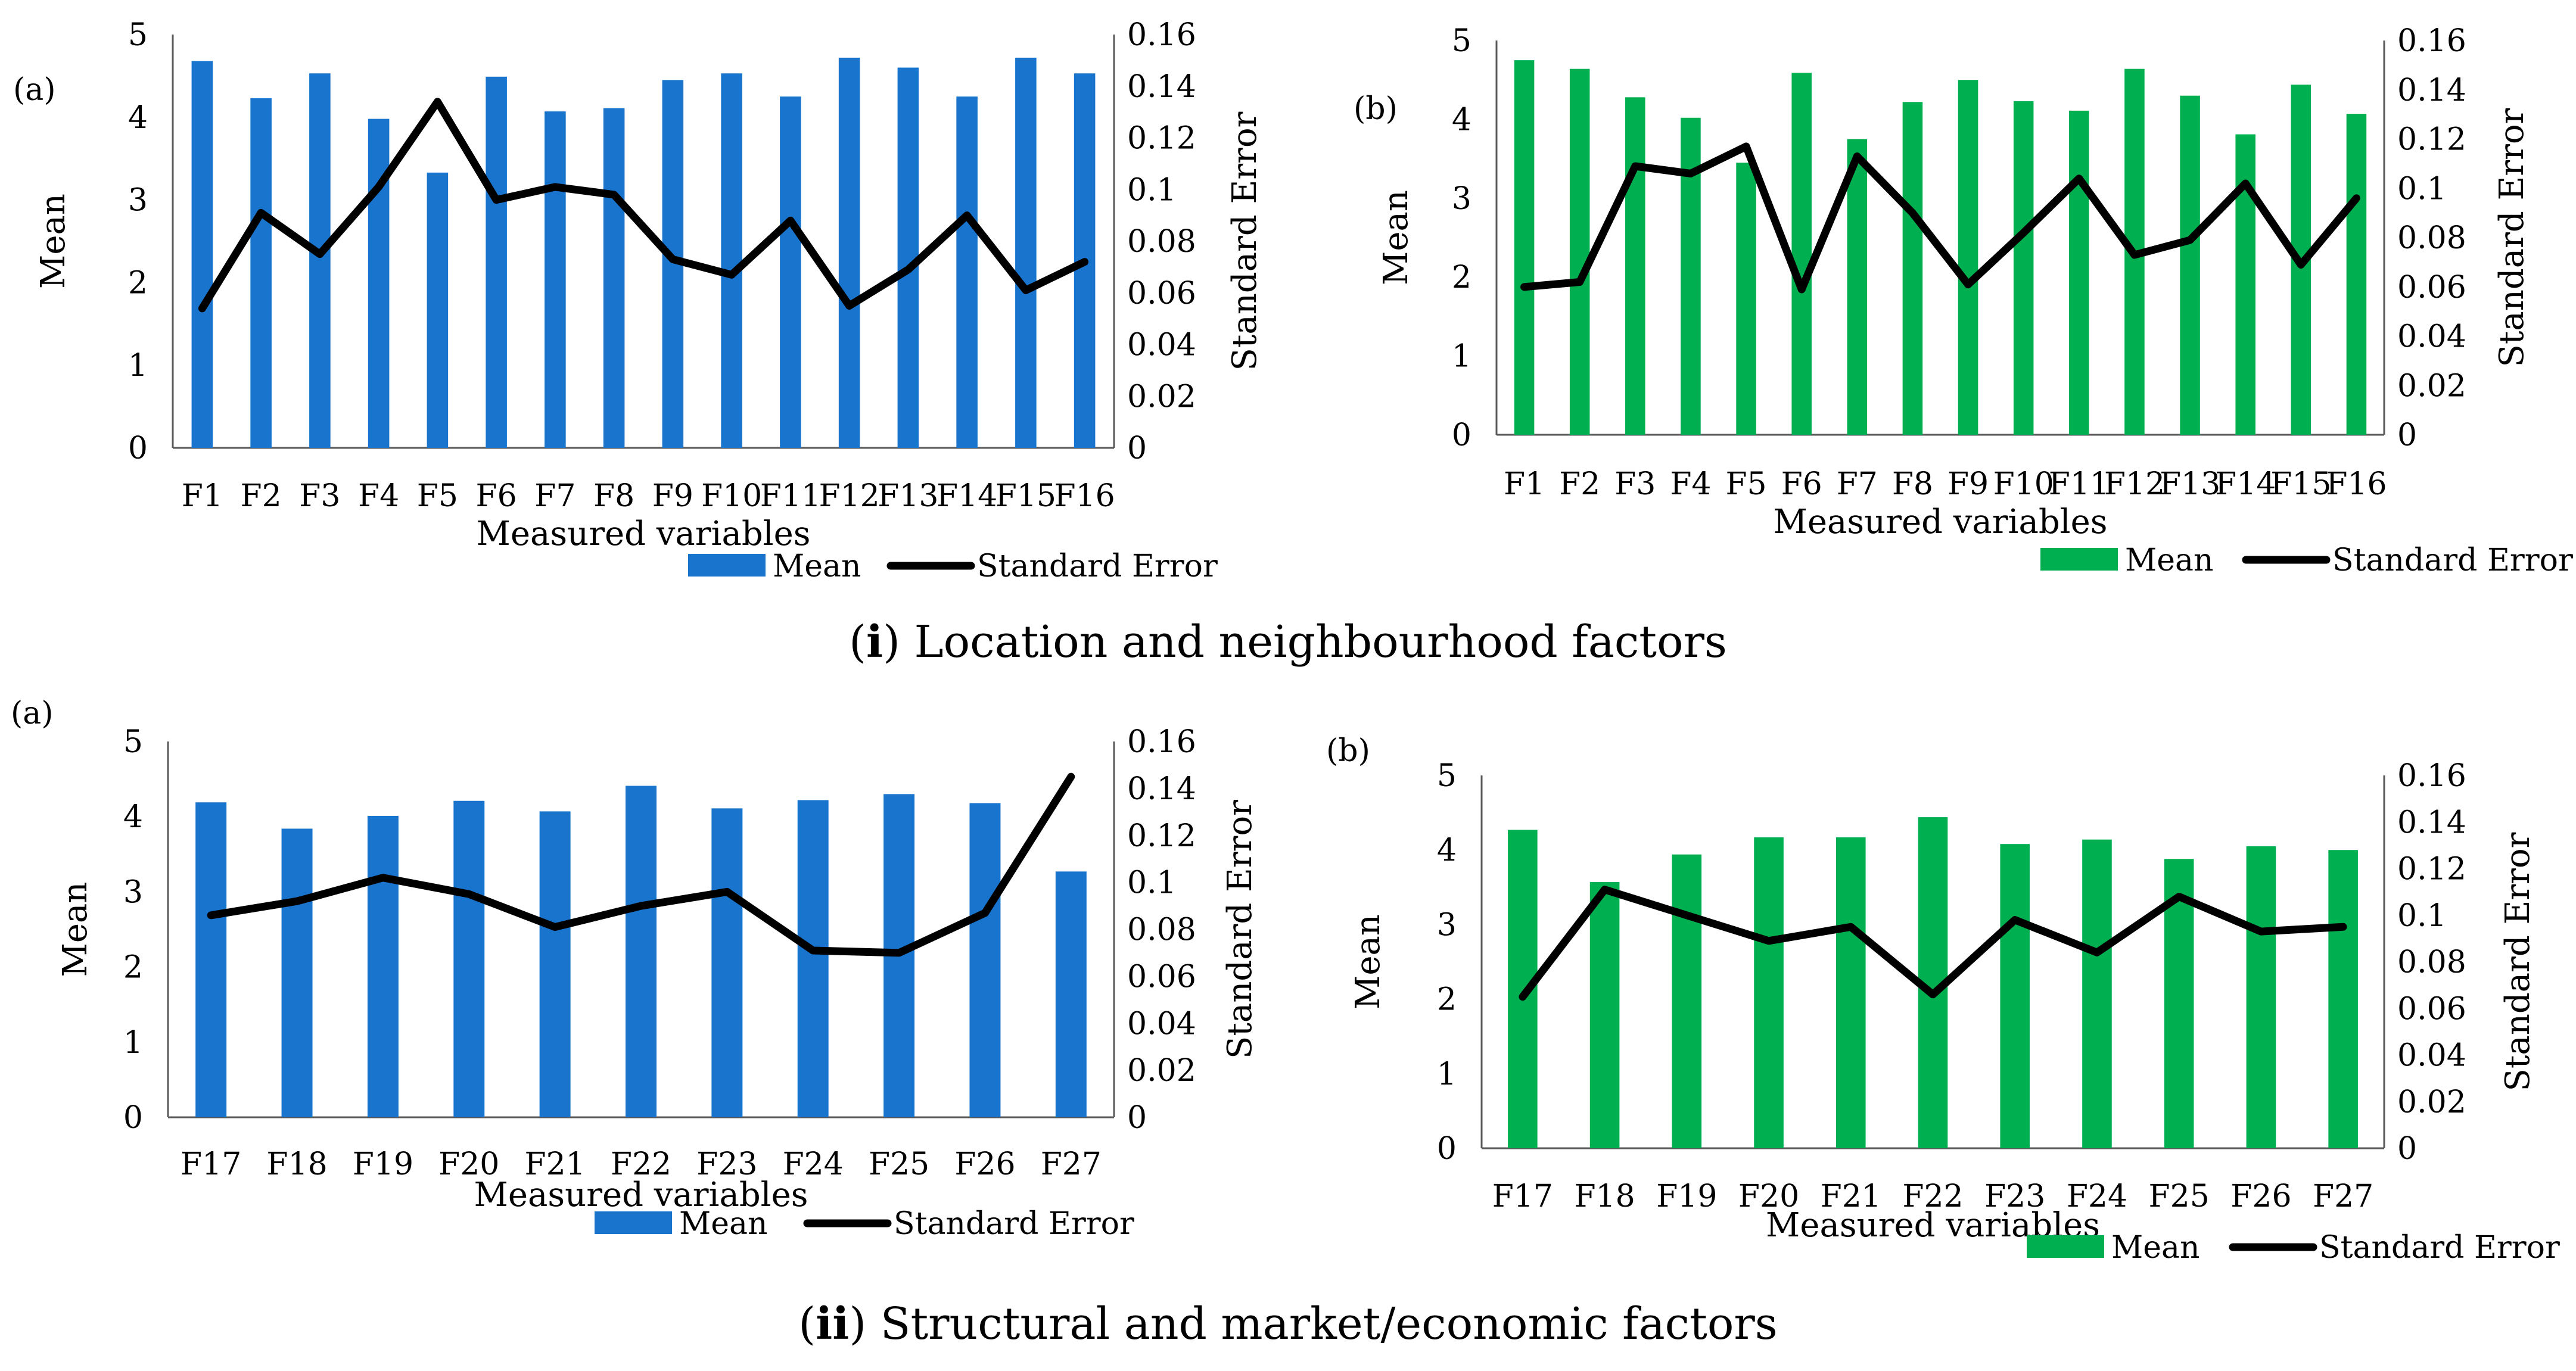  Describe the element at coordinates (319, 496) in the screenshot. I see `x-tick-label: F3` at that location.